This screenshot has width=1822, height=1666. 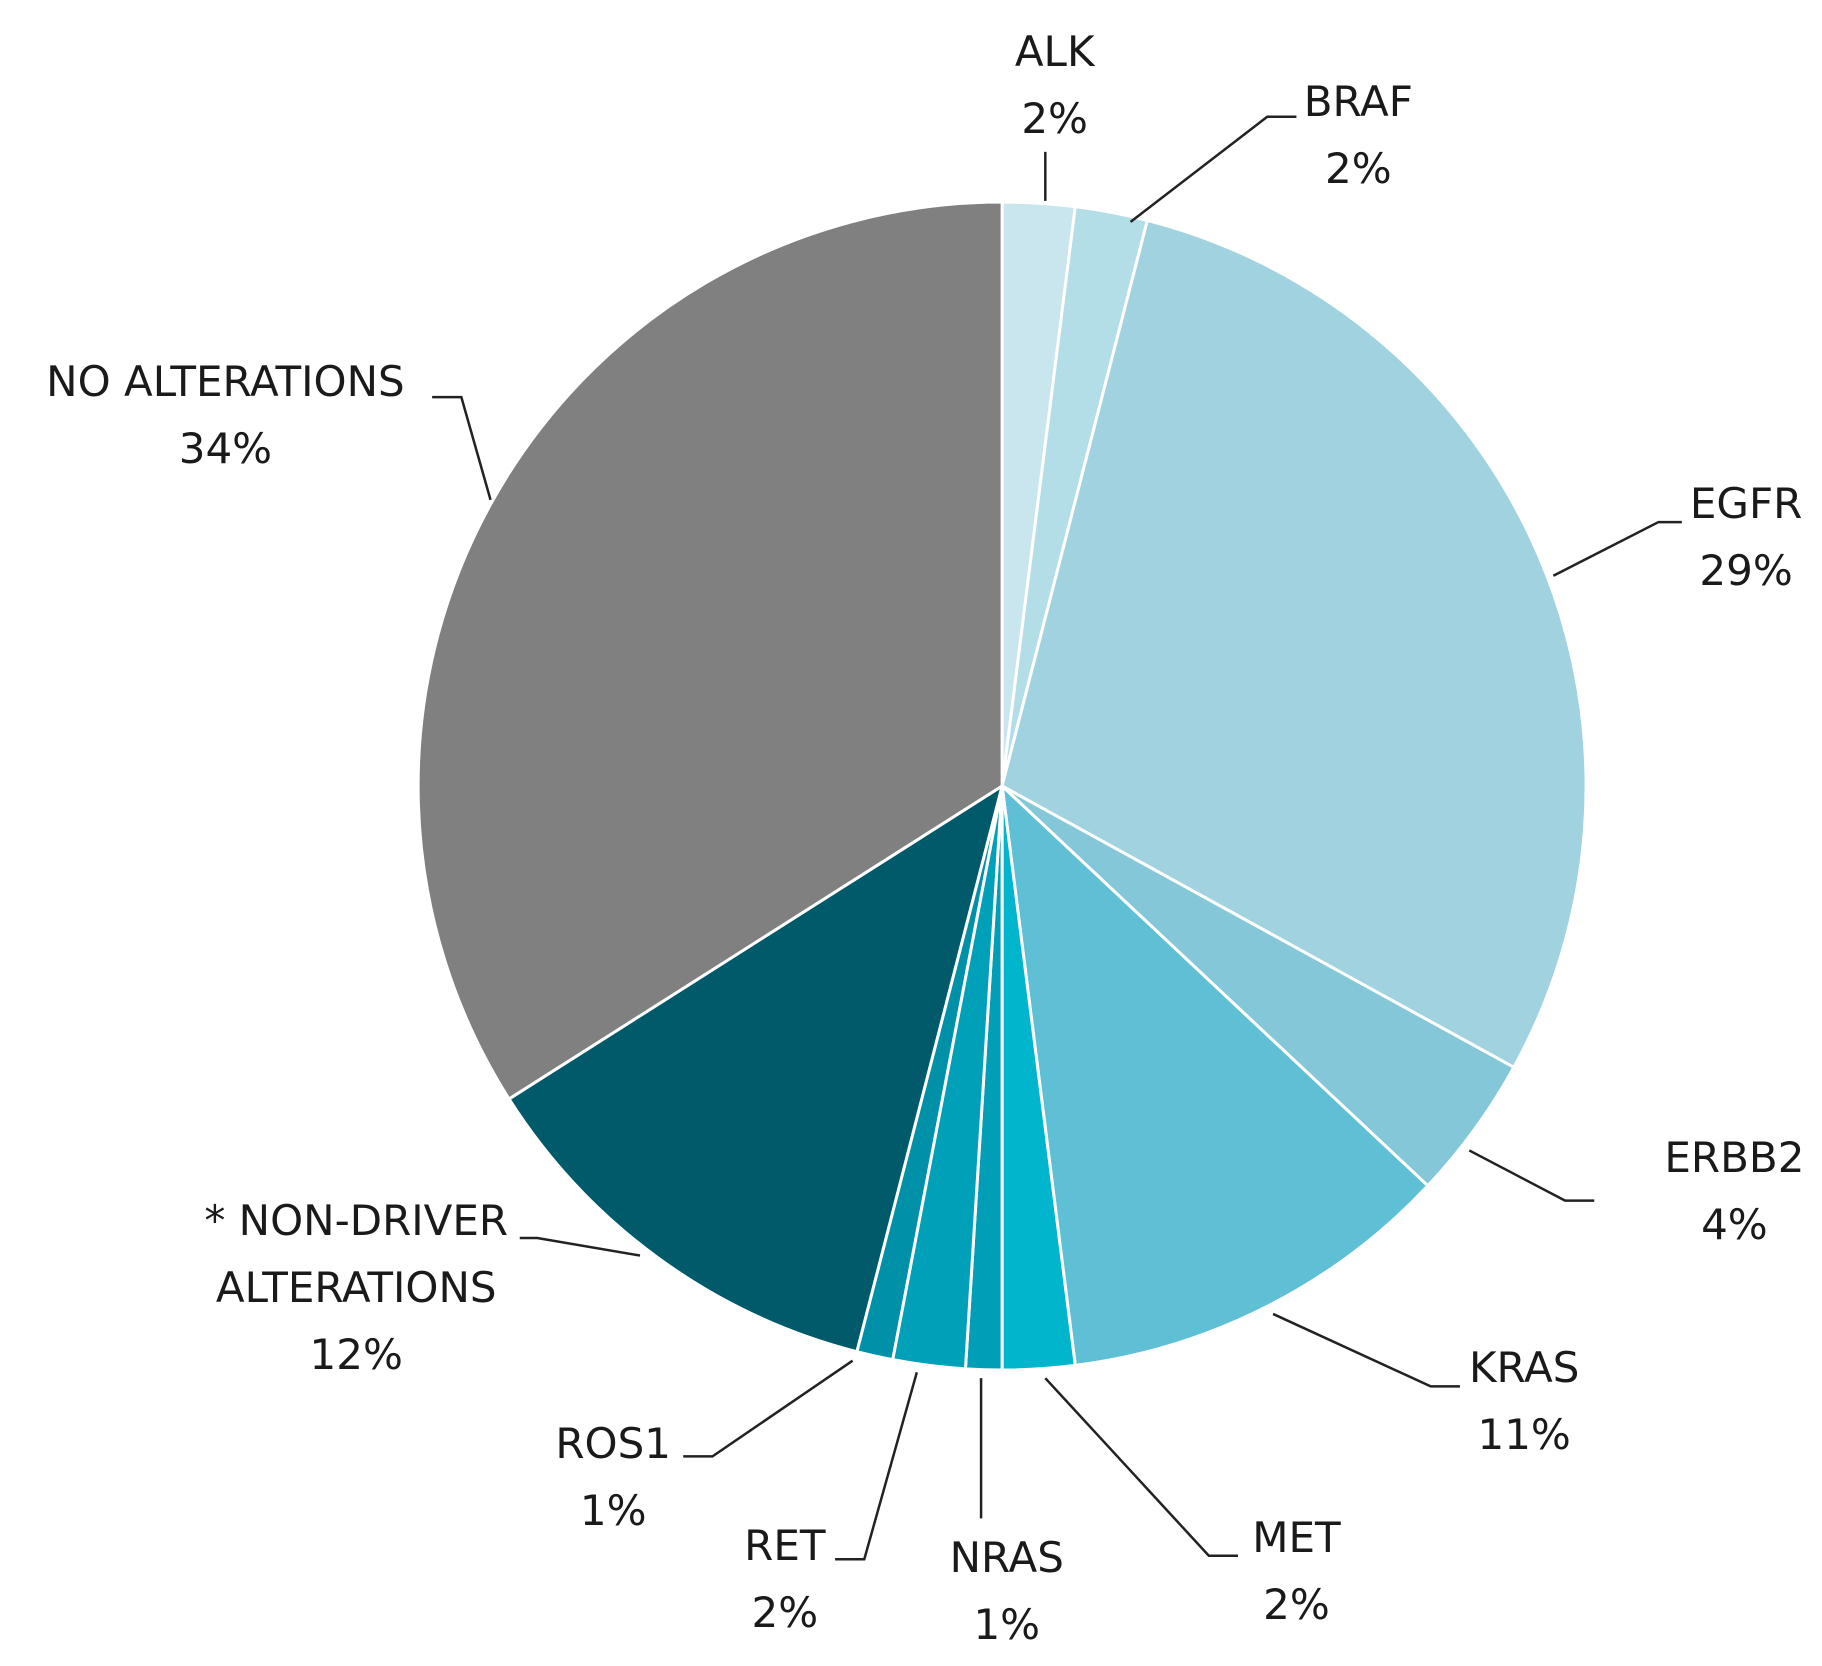 I want to click on category-label: ALK, so click(x=1054, y=51).